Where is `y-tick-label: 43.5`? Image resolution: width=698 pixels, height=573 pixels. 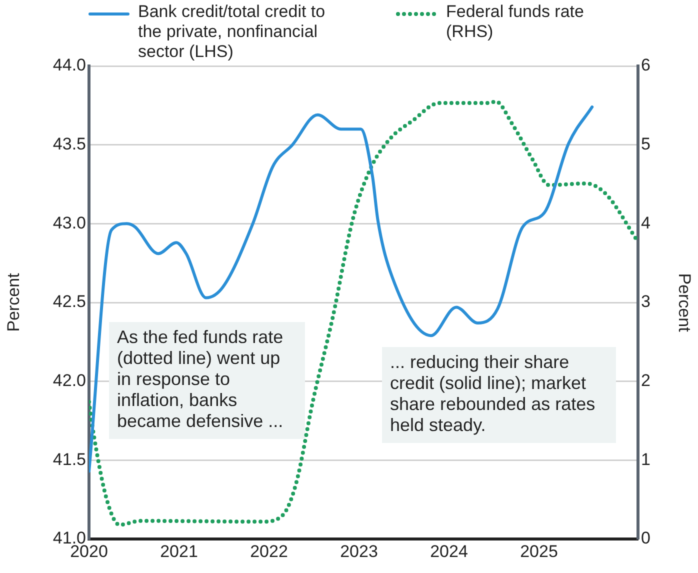 y-tick-label: 43.5 is located at coordinates (69, 144).